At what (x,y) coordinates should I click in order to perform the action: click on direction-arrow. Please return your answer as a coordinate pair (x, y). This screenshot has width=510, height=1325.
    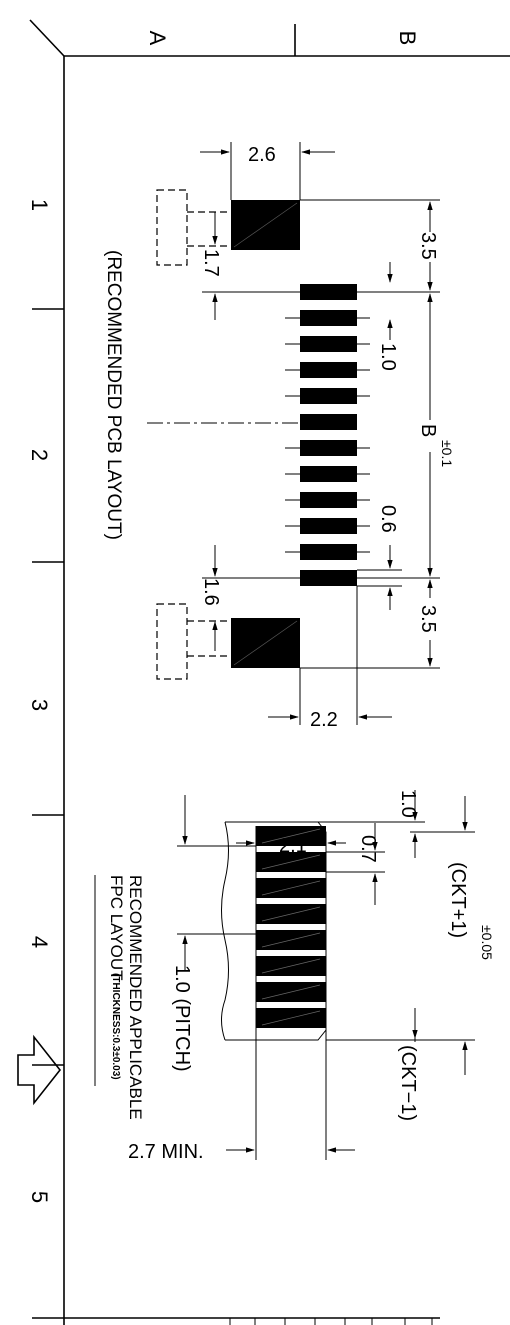
    Looking at the image, I should click on (39, 1070).